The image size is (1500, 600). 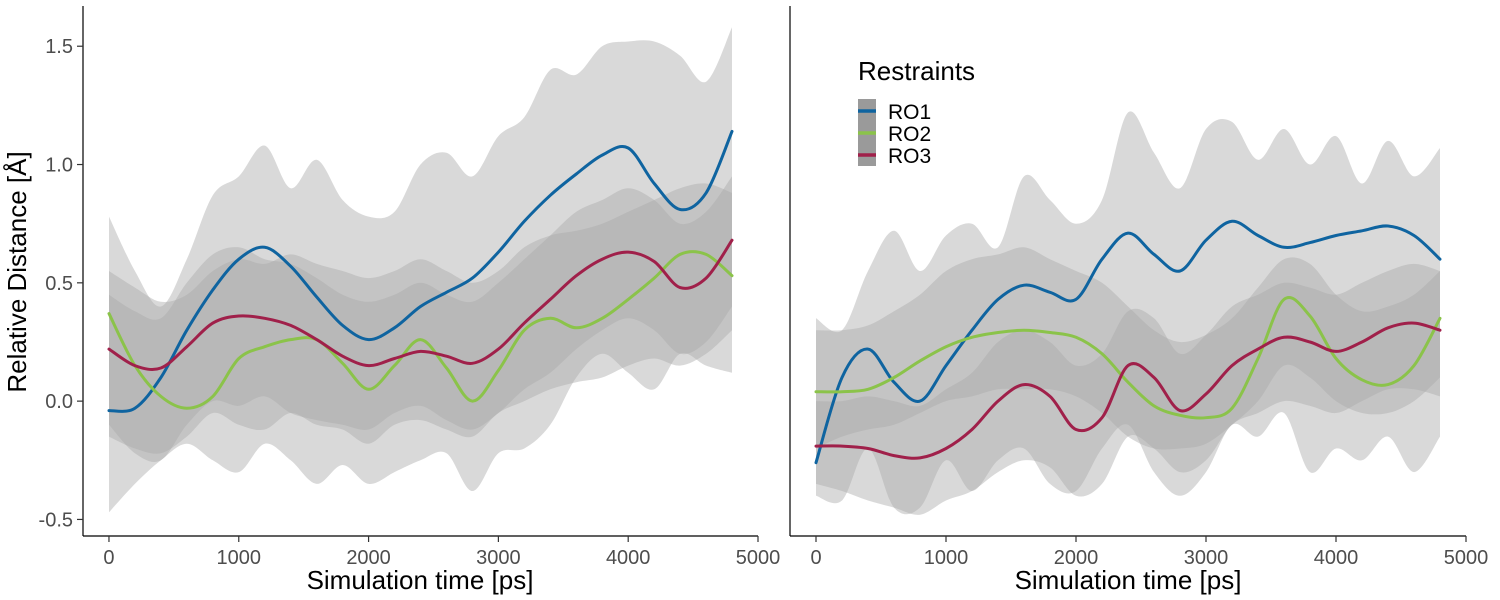 What do you see at coordinates (59, 402) in the screenshot?
I see `left-y-tick-label: 0.0` at bounding box center [59, 402].